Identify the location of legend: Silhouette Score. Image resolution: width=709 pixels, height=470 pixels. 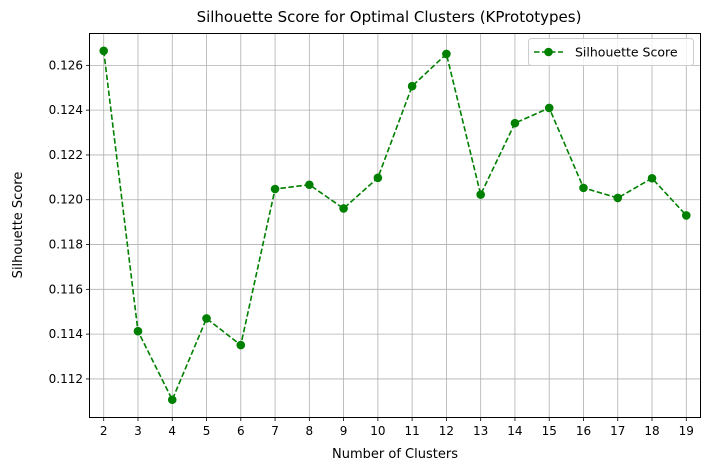
(611, 52).